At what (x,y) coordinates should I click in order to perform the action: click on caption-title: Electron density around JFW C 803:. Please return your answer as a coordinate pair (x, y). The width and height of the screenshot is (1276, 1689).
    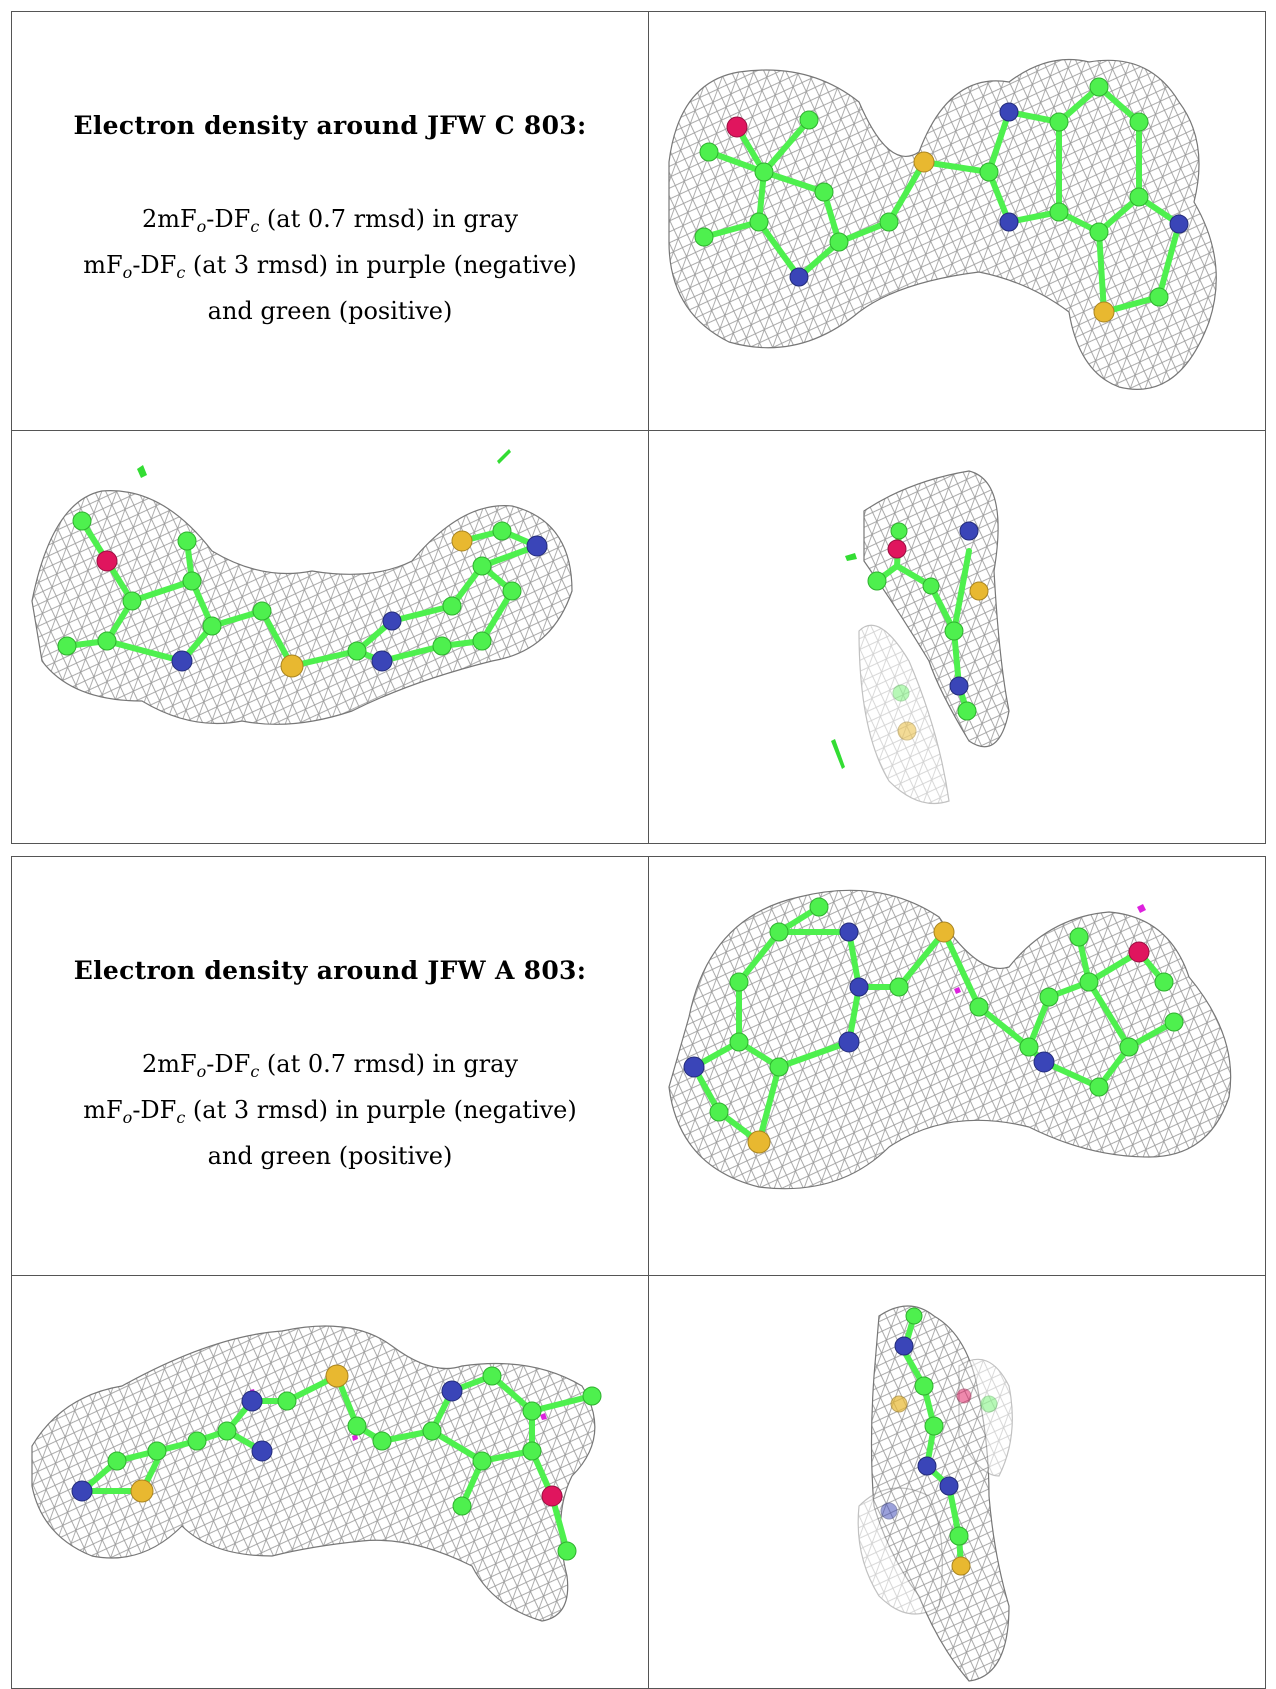
    Looking at the image, I should click on (330, 125).